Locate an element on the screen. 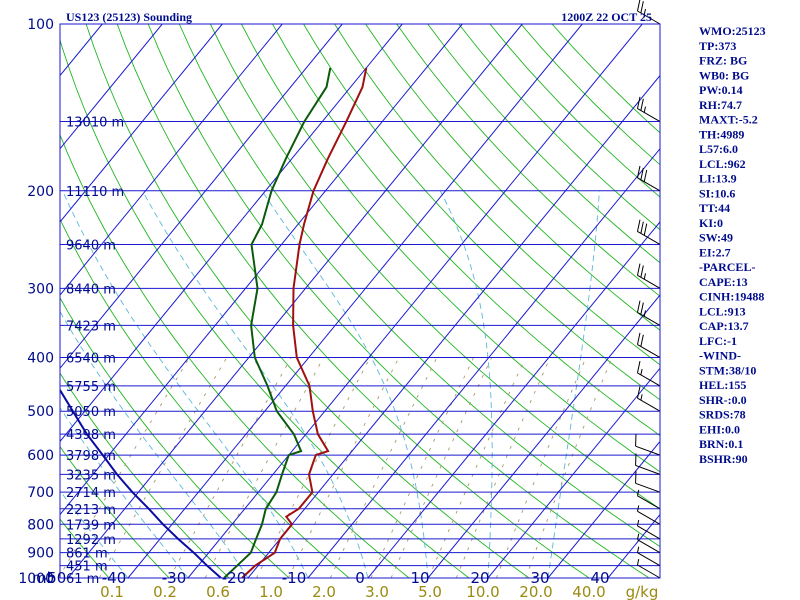  index-item: CAPE:13 is located at coordinates (723, 282).